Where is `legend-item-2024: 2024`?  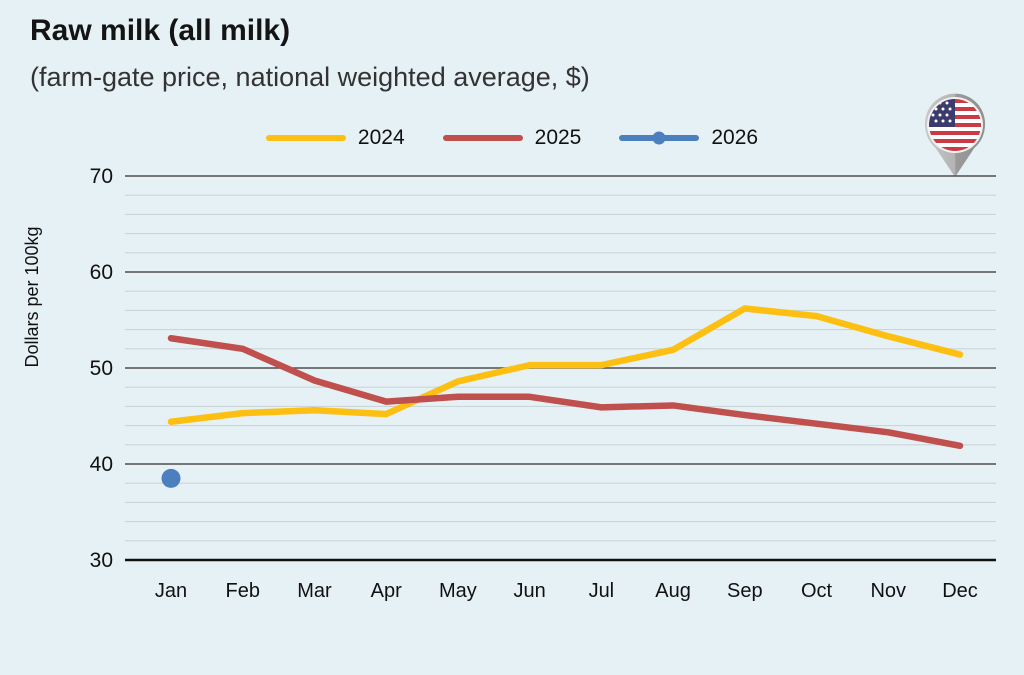 legend-item-2024: 2024 is located at coordinates (335, 138).